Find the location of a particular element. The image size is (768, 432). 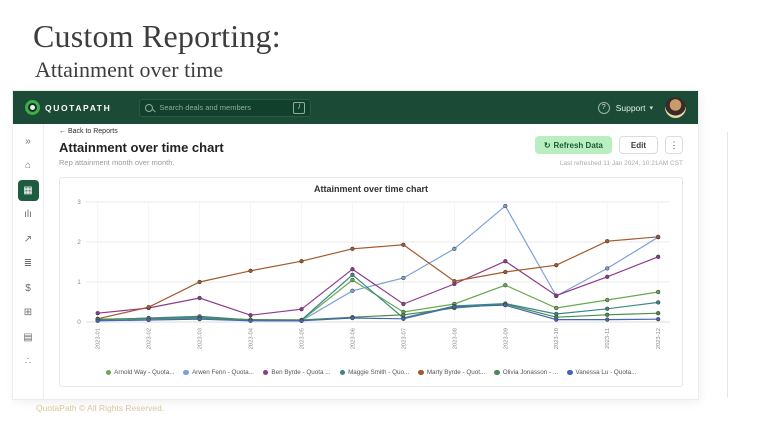

svg-text: 2023-05 is located at coordinates (303, 338).